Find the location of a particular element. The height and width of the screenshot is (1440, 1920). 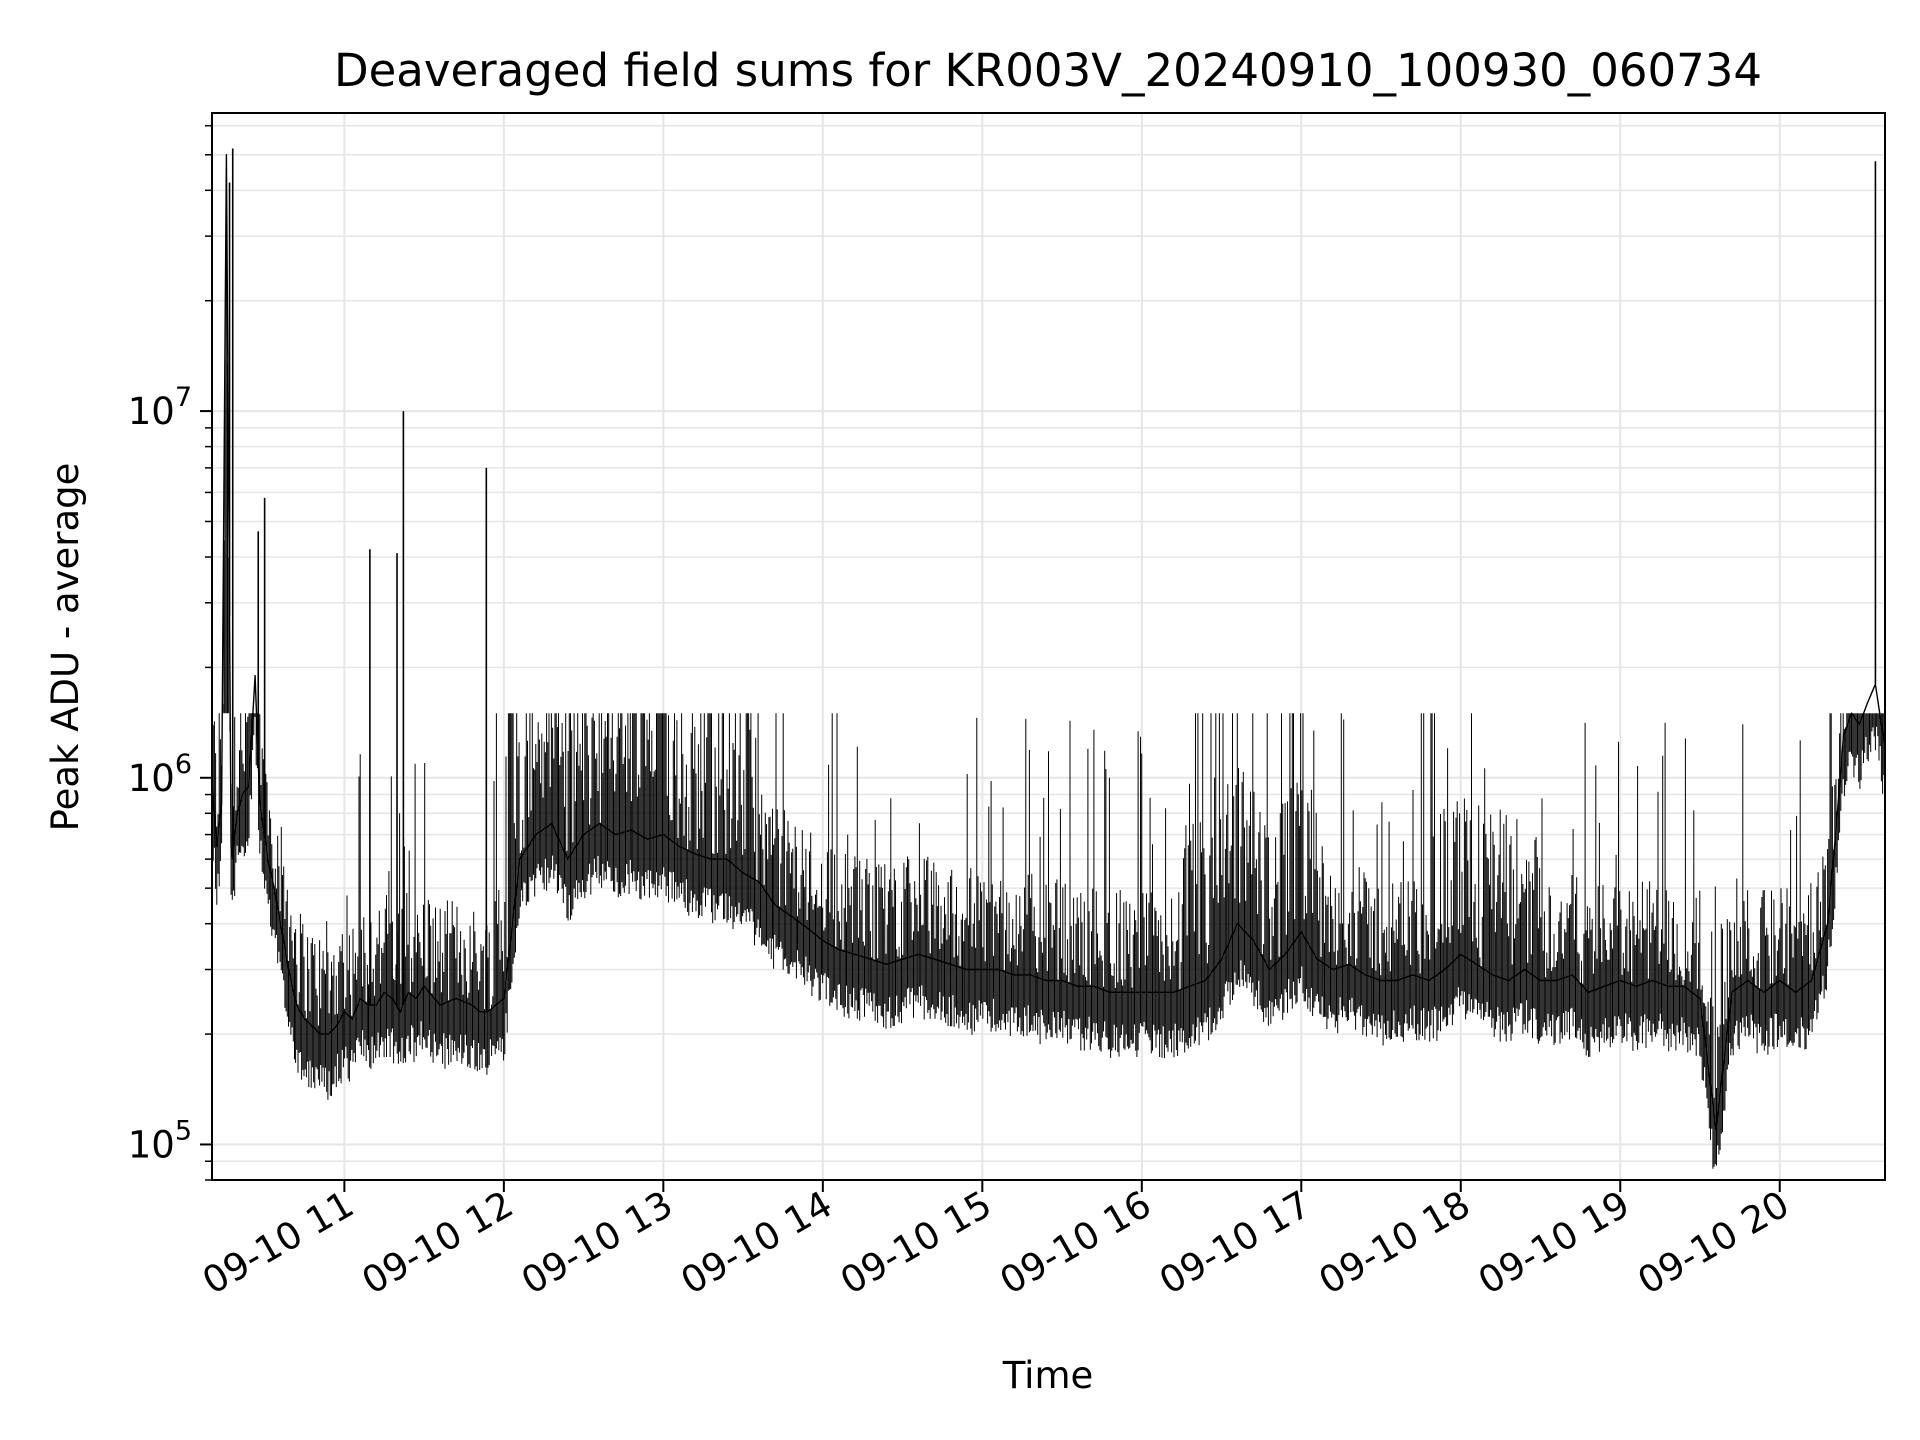

x-axis-label: Time is located at coordinates (1048, 1375).